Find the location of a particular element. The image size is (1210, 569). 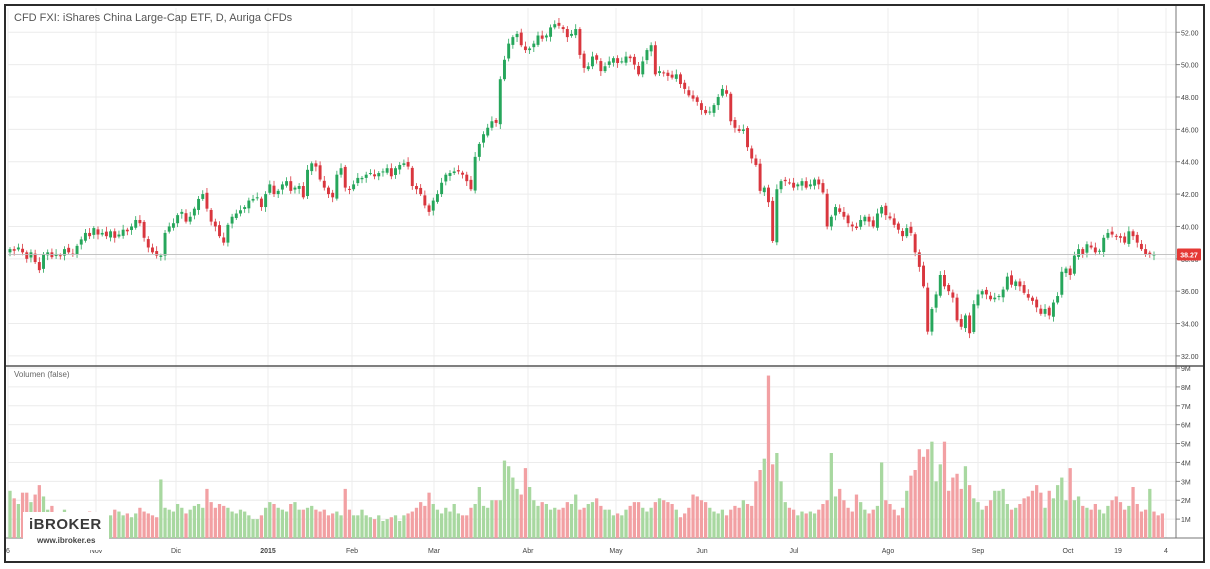

price-tick-label: 48.00 is located at coordinates (1190, 98).